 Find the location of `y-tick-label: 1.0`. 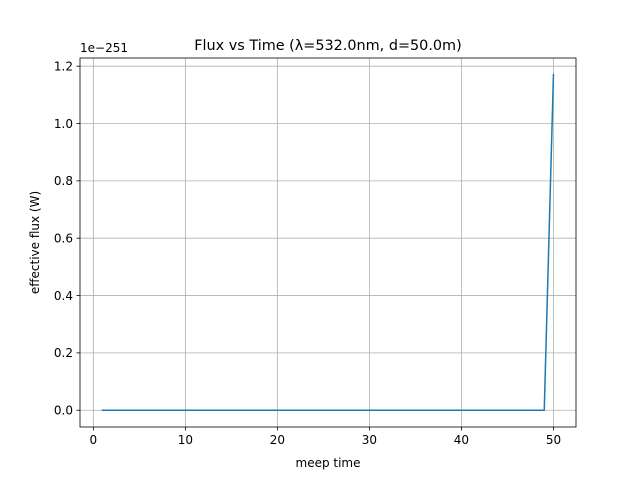

y-tick-label: 1.0 is located at coordinates (63, 124).